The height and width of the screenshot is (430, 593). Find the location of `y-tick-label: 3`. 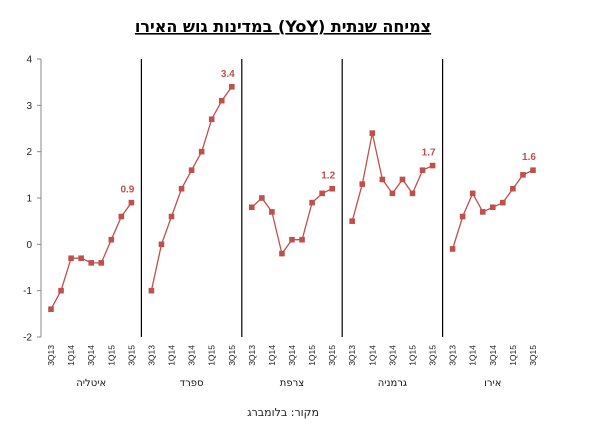

y-tick-label: 3 is located at coordinates (29, 106).